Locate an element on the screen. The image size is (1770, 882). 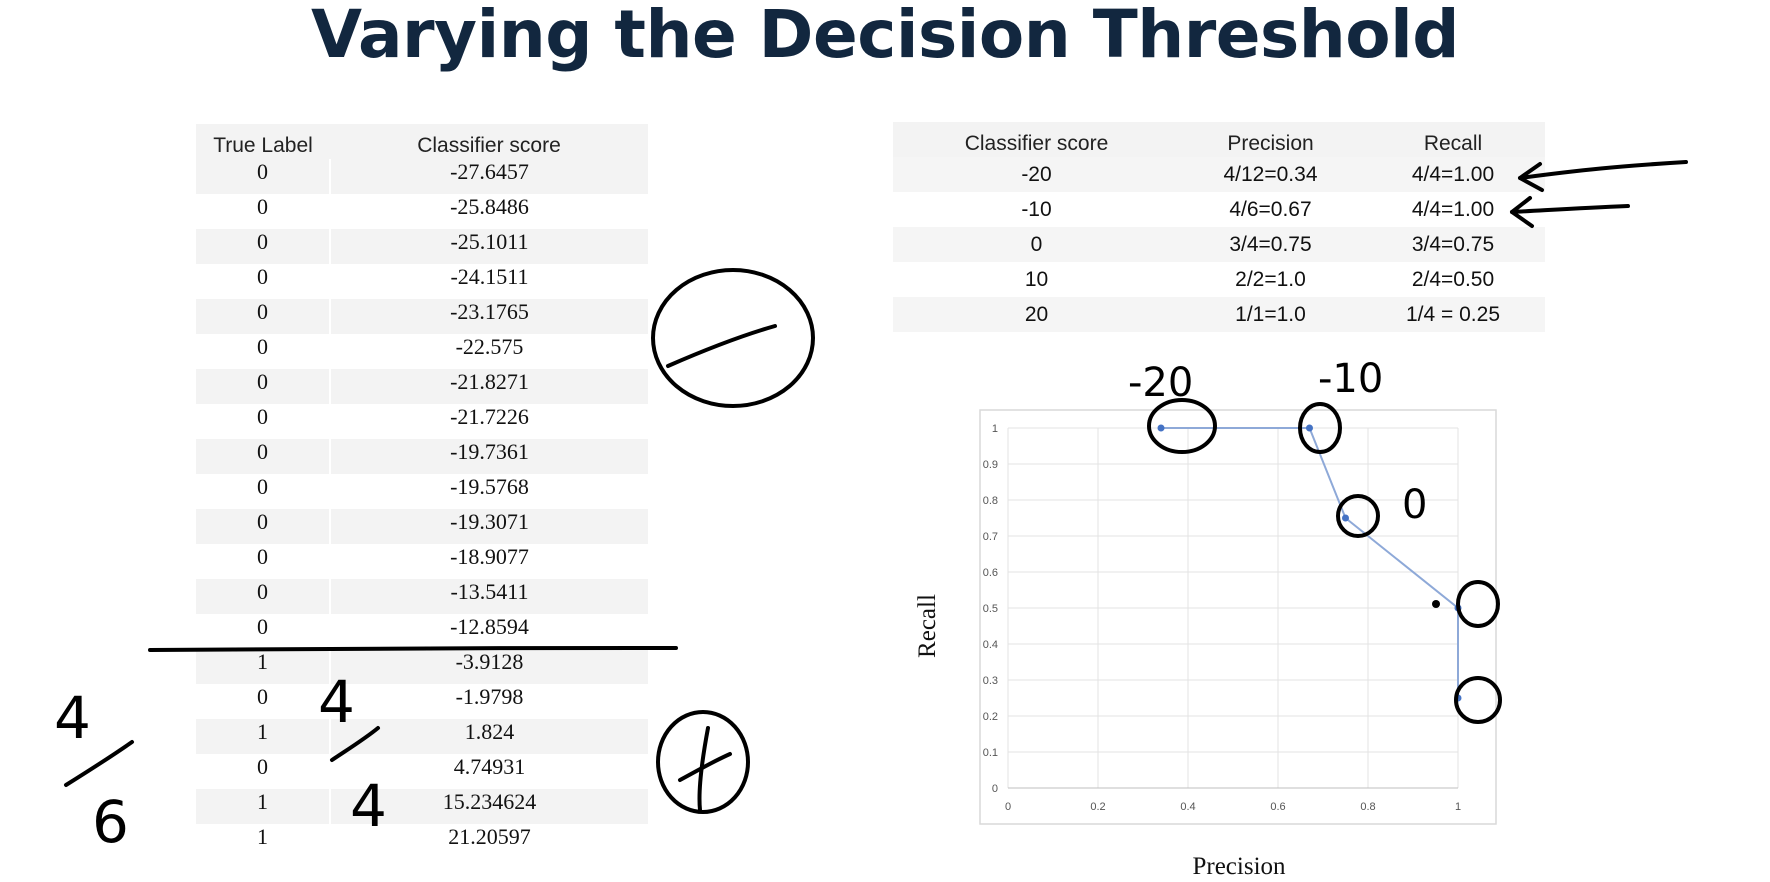
x-tick-label: 0.4 is located at coordinates (1187, 807).